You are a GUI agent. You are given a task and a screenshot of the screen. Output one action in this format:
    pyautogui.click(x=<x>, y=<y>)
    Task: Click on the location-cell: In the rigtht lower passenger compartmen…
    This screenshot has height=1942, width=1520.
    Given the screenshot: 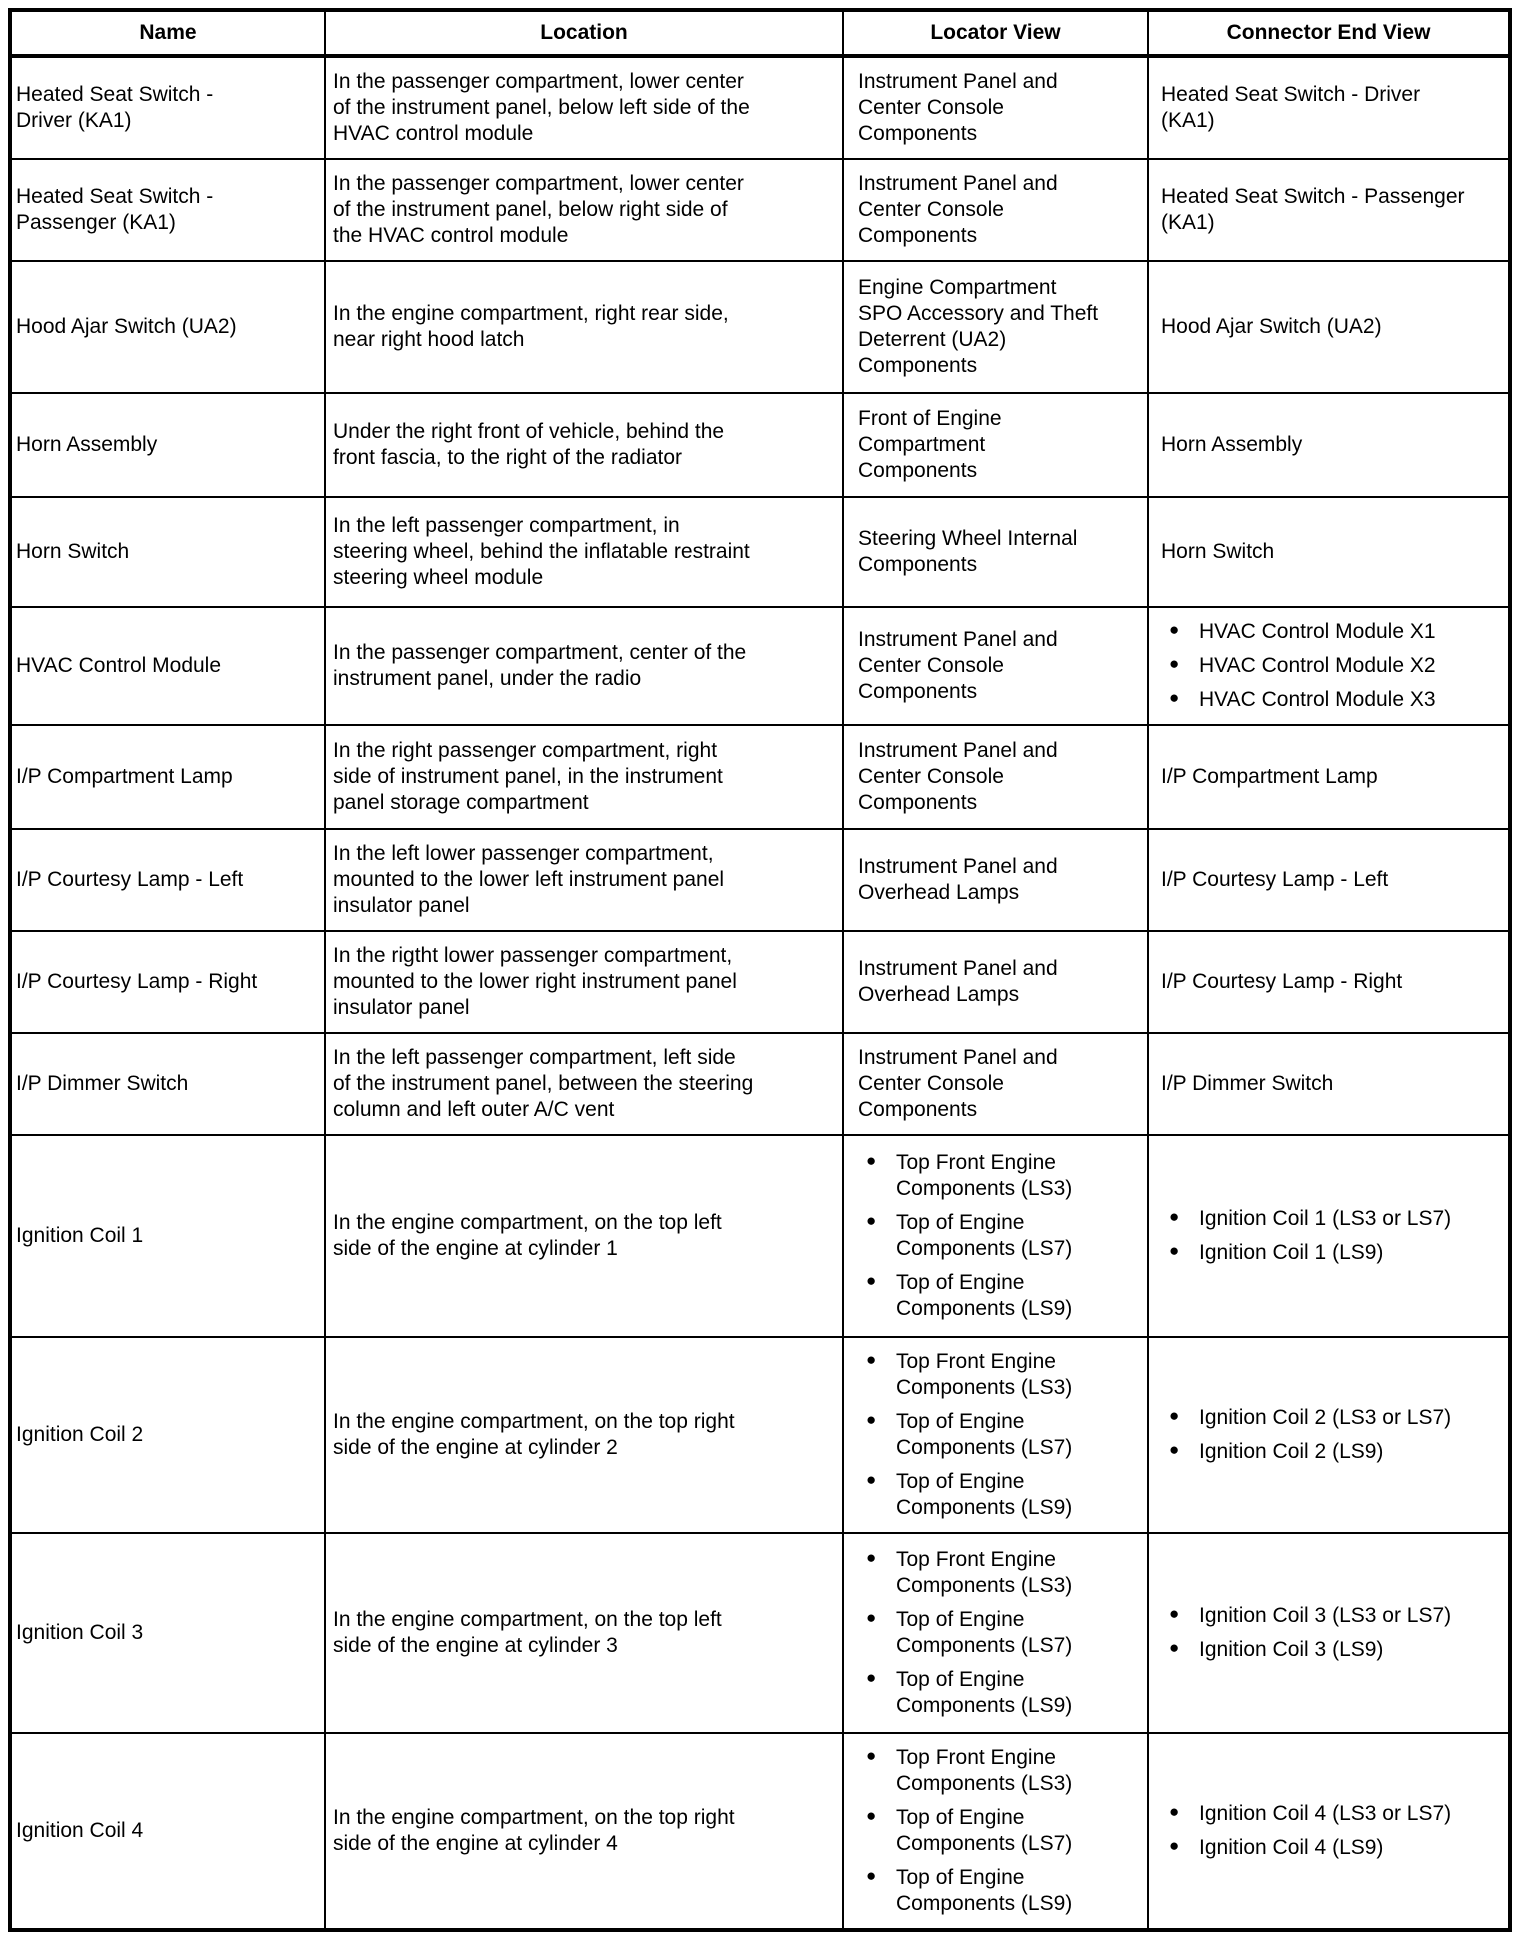 What is the action you would take?
    pyautogui.click(x=584, y=982)
    